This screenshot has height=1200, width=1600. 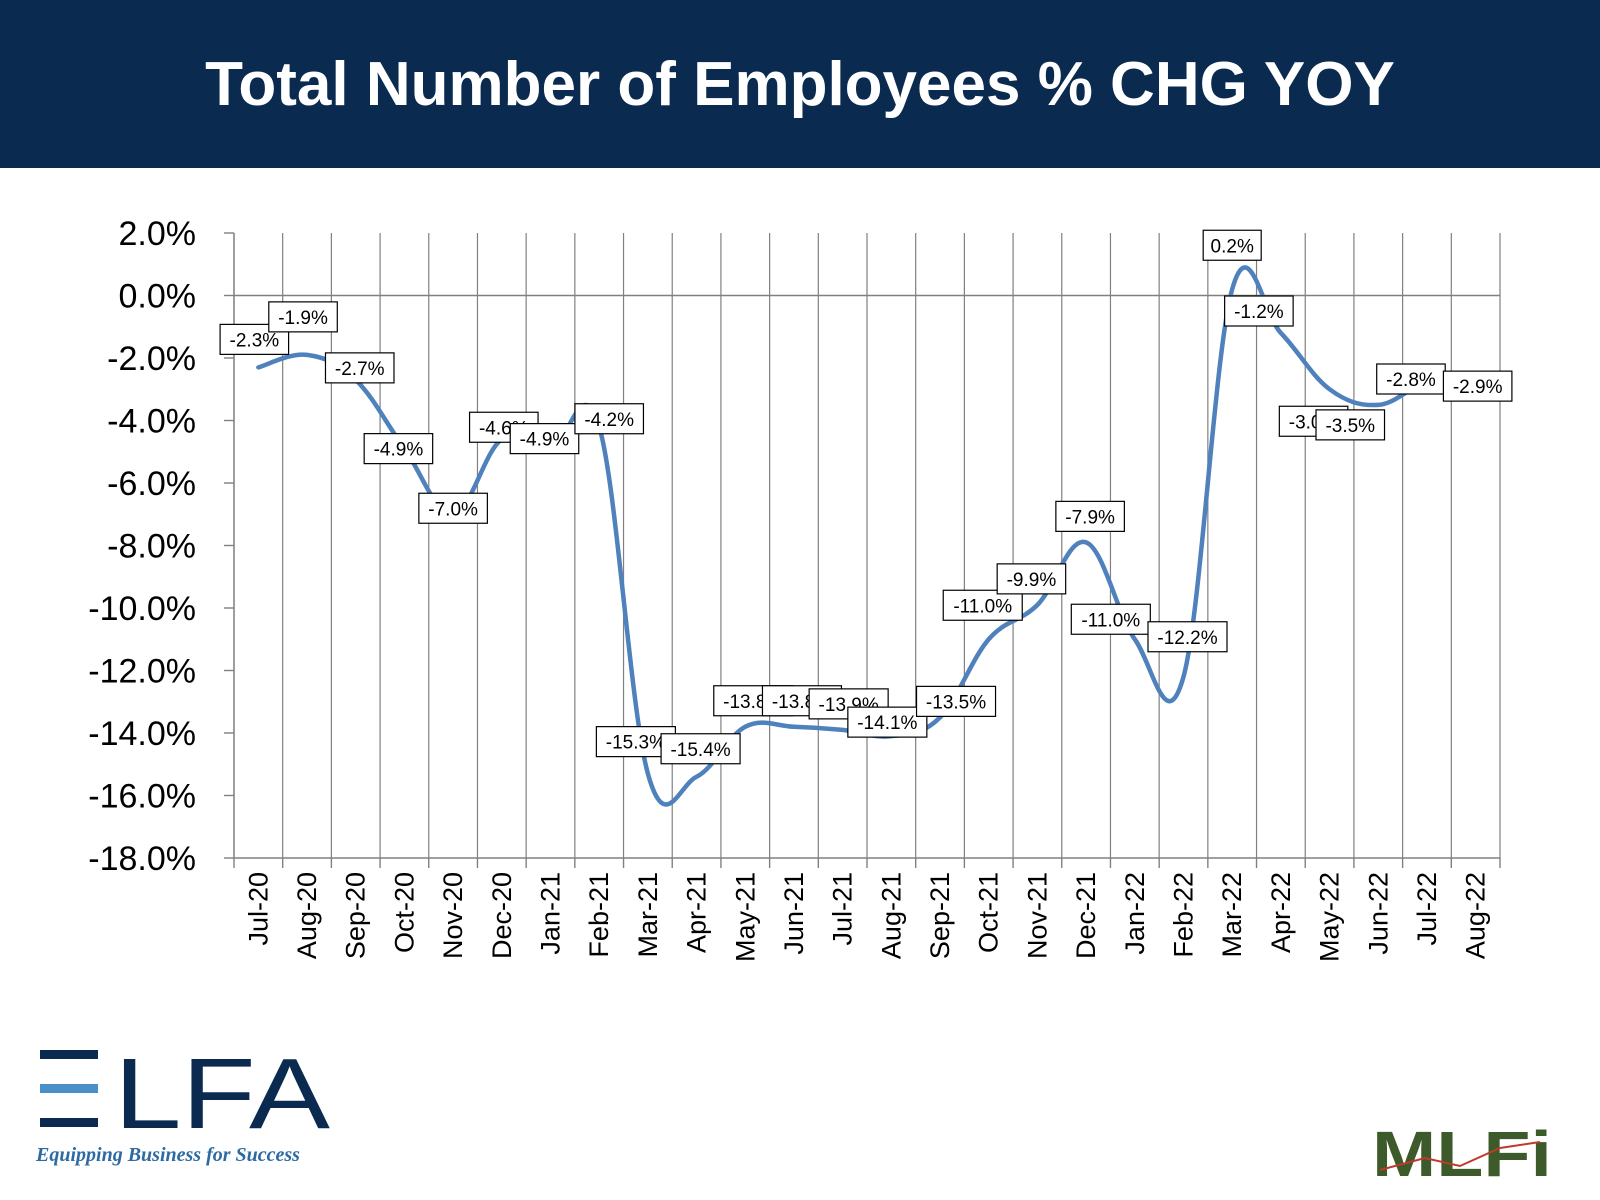 I want to click on data-label-text: -14.1%, so click(x=887, y=723).